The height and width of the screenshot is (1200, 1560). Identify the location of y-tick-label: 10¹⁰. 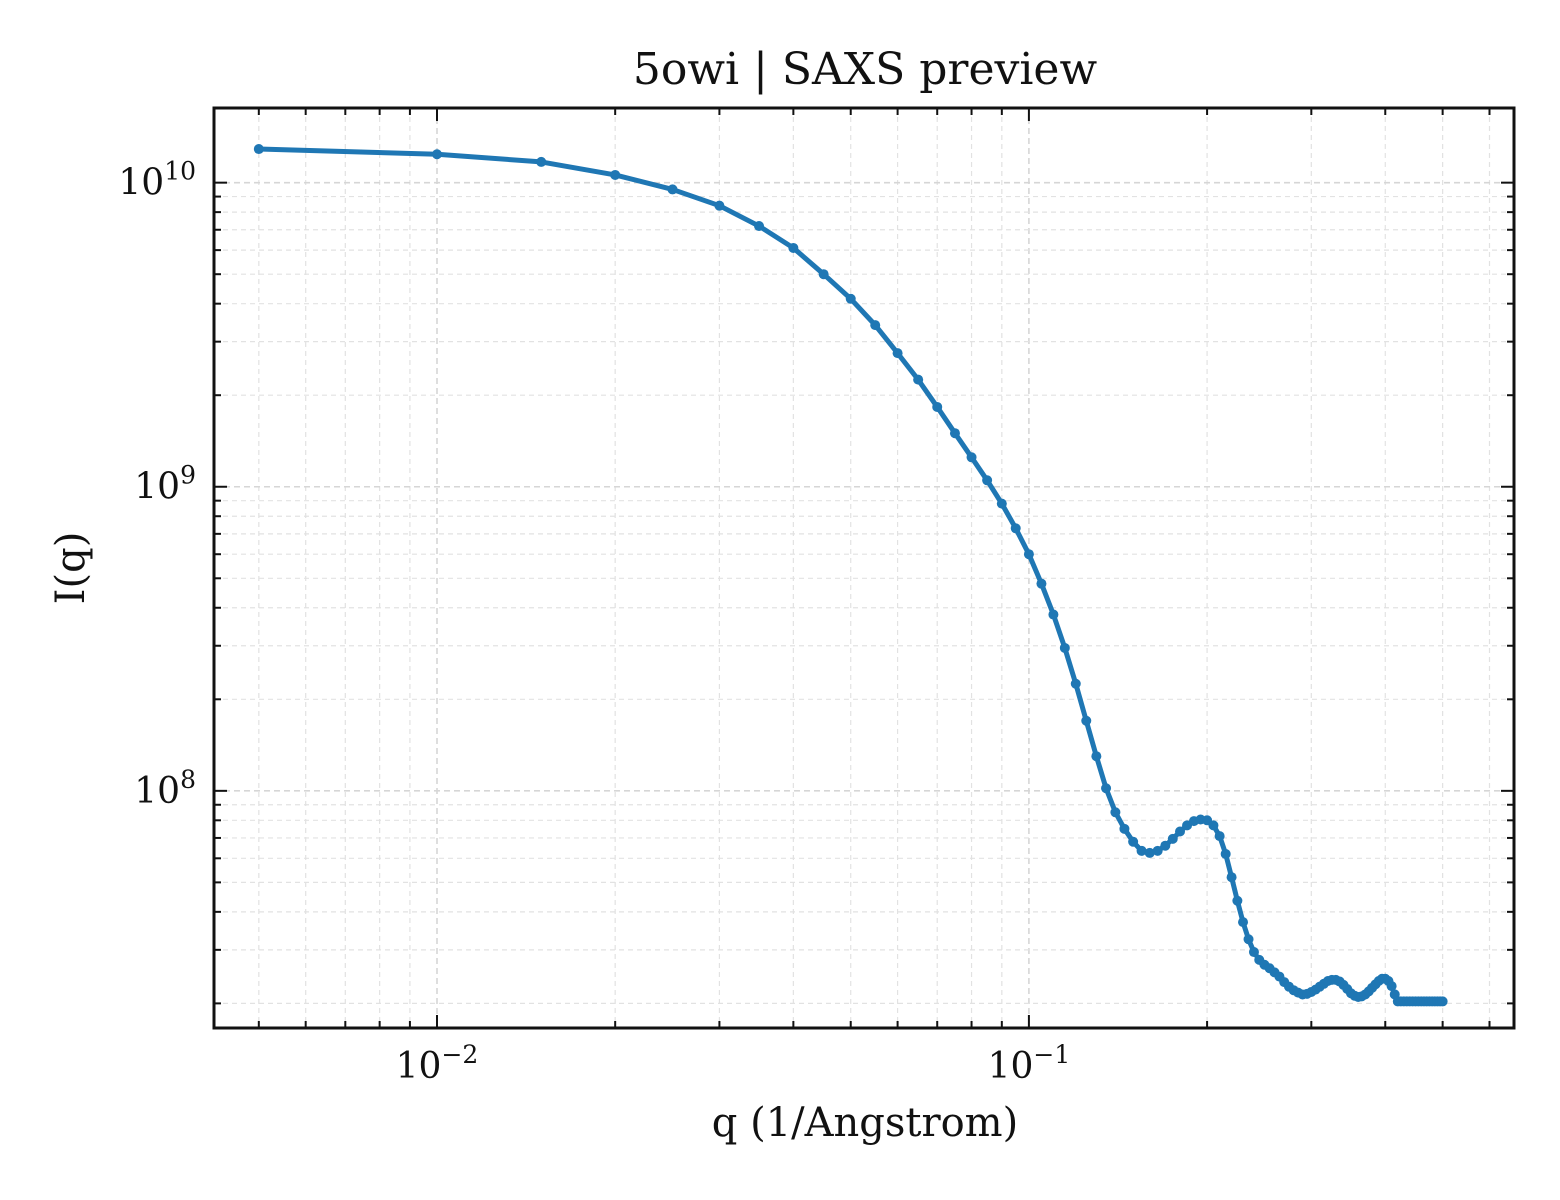
(157, 180).